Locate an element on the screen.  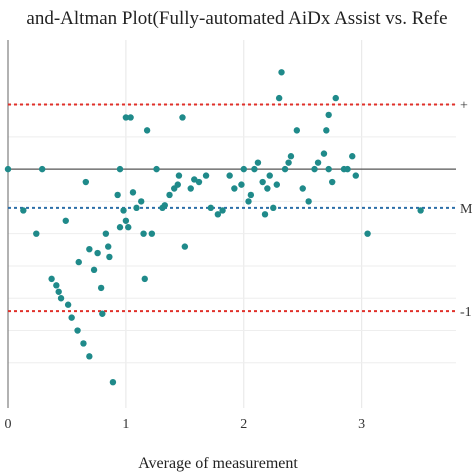
reference-line-labels: + M -1 is located at coordinates (466, 210).